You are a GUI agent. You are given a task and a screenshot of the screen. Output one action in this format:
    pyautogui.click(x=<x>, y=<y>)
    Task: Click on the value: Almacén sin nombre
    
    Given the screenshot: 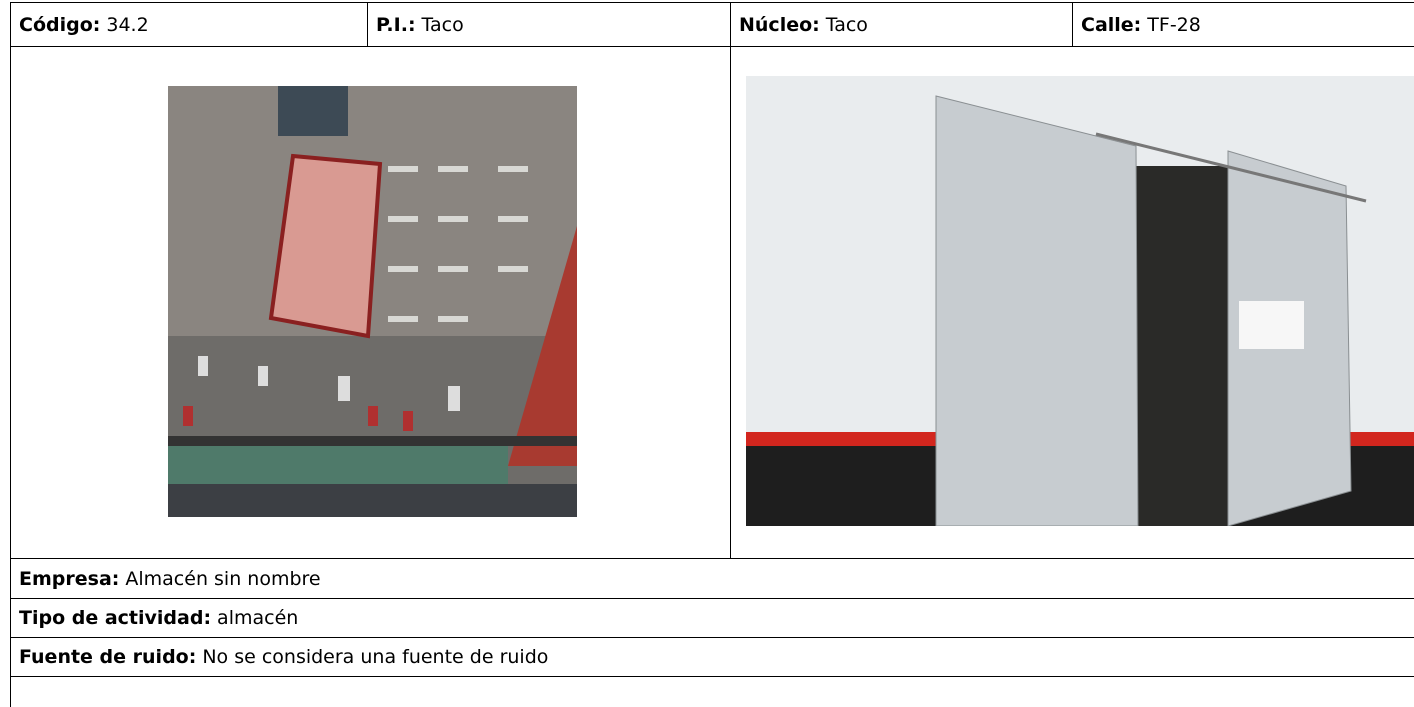 What is the action you would take?
    pyautogui.click(x=223, y=578)
    